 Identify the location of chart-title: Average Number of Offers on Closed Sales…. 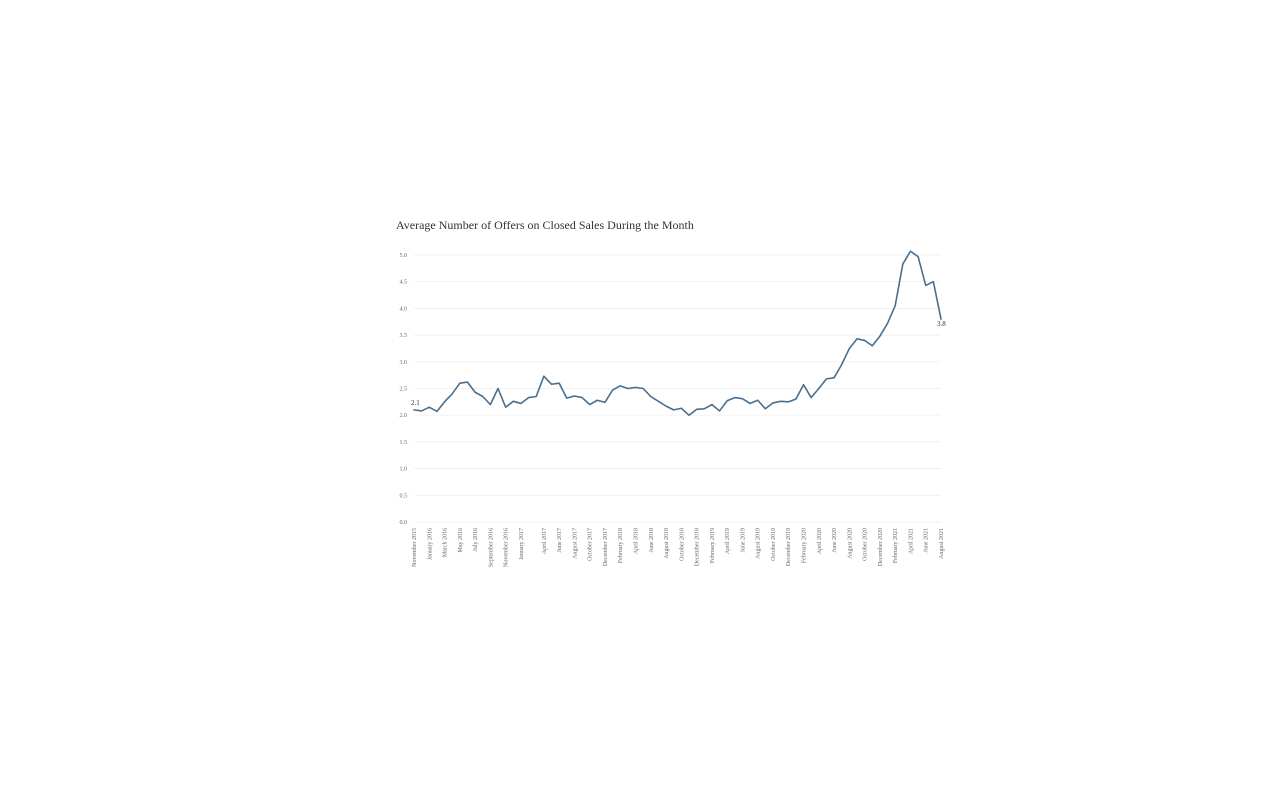
(545, 225).